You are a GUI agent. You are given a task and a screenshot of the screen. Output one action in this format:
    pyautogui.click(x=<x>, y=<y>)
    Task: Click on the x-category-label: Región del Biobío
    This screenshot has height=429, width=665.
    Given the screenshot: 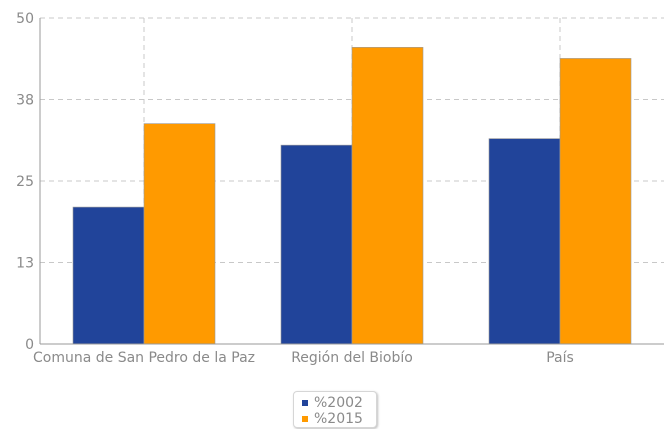 What is the action you would take?
    pyautogui.click(x=352, y=358)
    